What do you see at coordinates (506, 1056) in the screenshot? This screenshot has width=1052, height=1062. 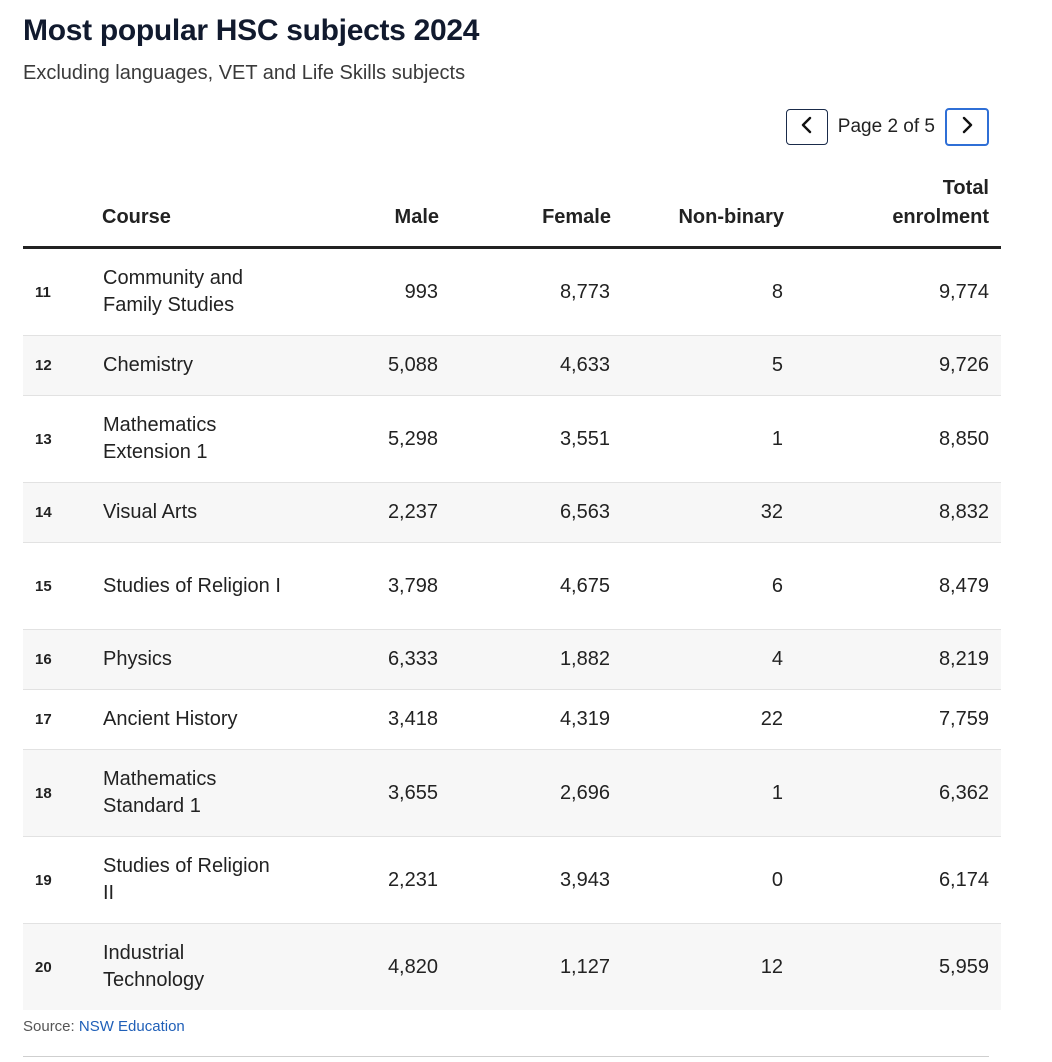 I see `bottom-divider` at bounding box center [506, 1056].